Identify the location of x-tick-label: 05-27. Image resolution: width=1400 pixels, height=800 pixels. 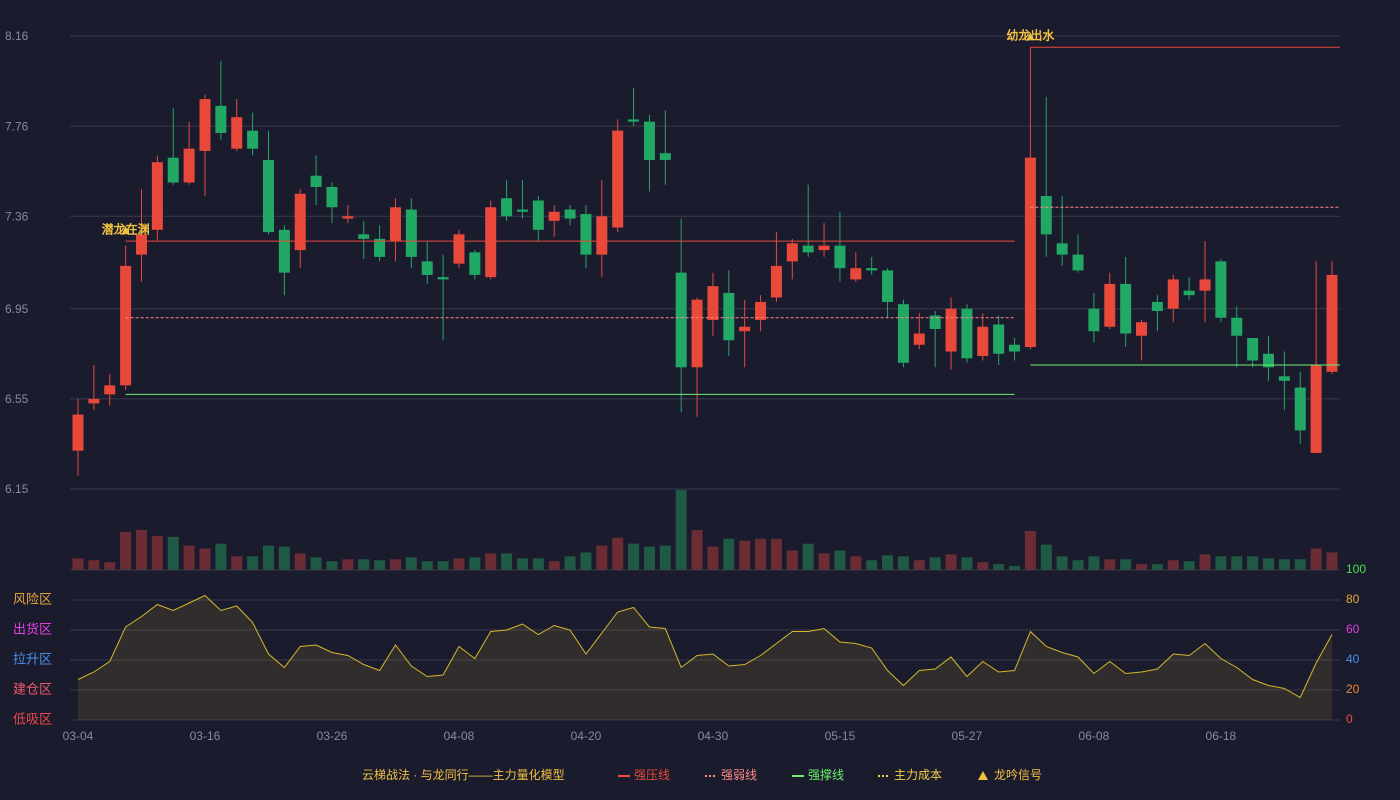
(967, 736).